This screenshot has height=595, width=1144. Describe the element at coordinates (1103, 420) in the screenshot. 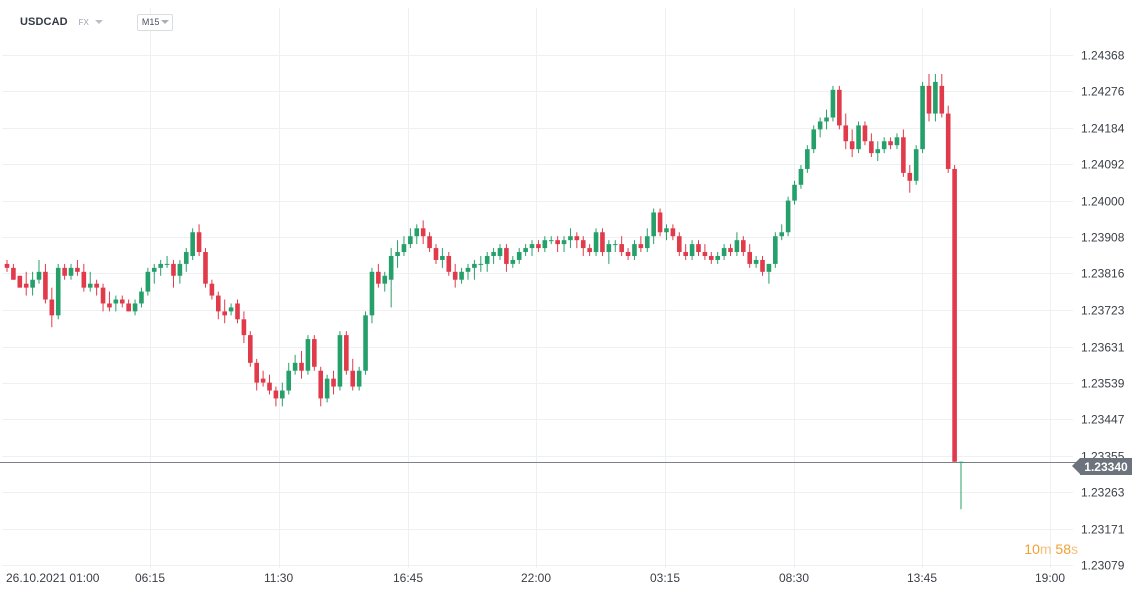

I see `y-tick-label: 1.23447` at that location.